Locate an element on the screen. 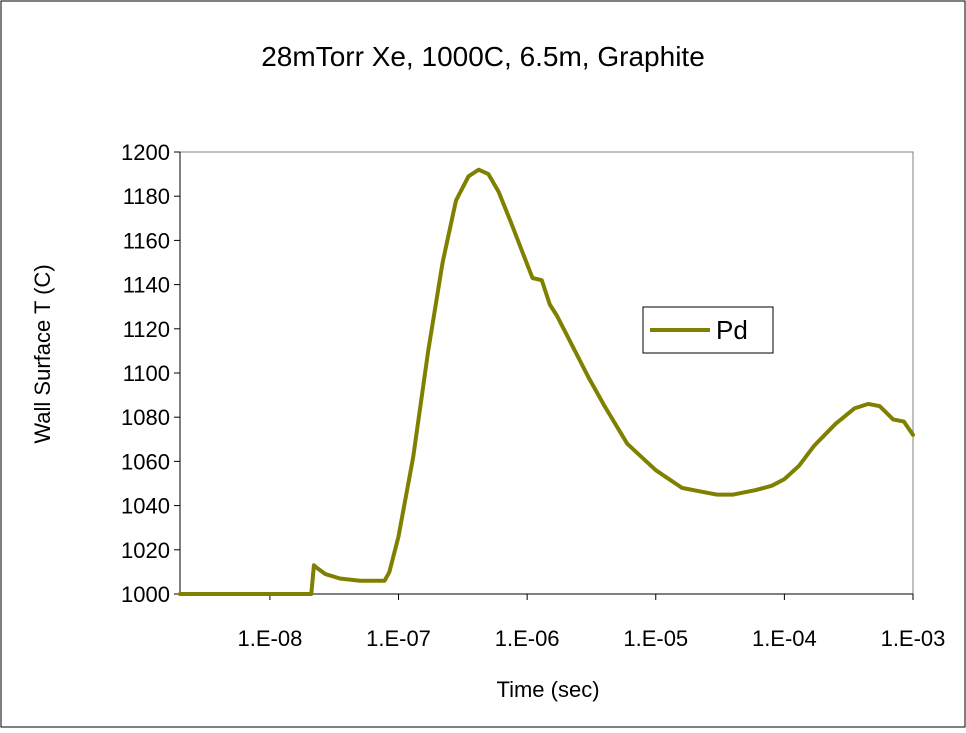  x-tick-label: 1.E-06 is located at coordinates (527, 638).